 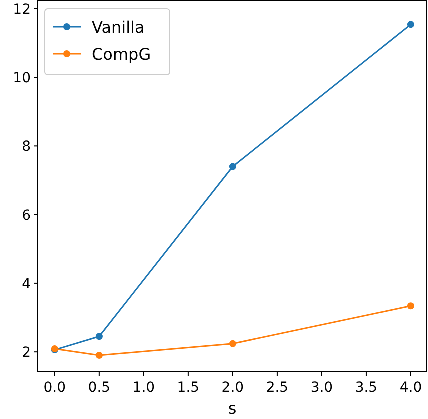 What do you see at coordinates (26, 353) in the screenshot?
I see `y-tick-label: 2` at bounding box center [26, 353].